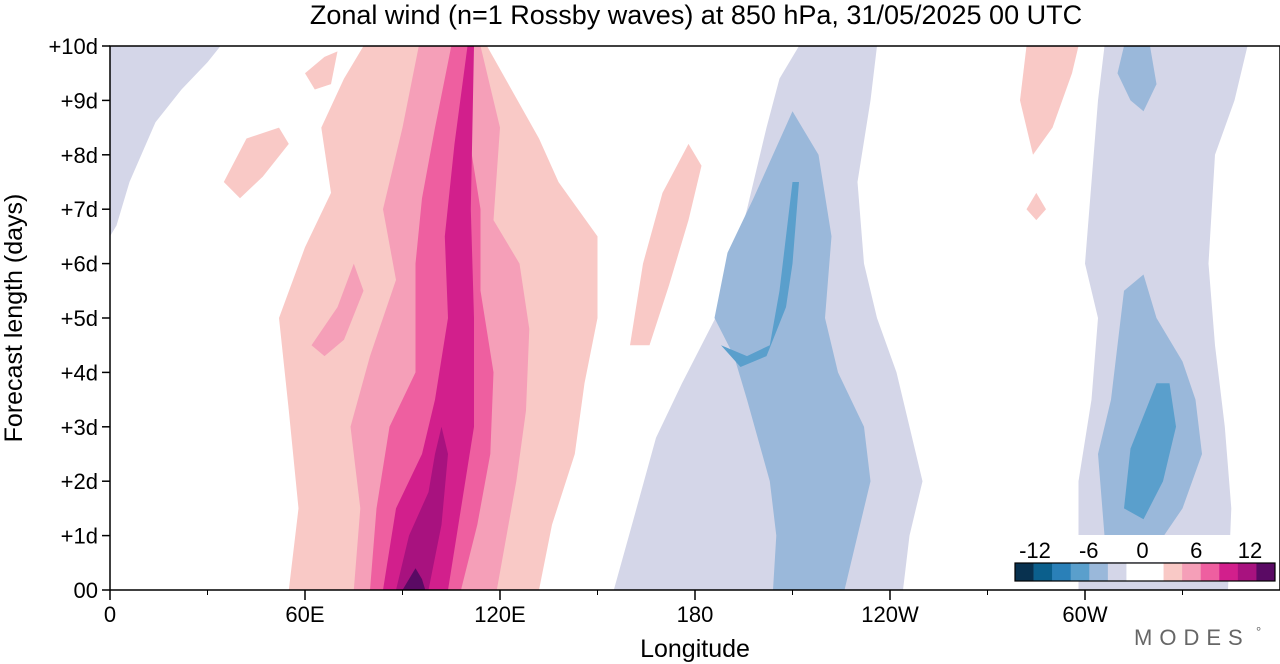 This screenshot has width=1280, height=664. Describe the element at coordinates (890, 614) in the screenshot. I see `x-tick-label: 120W` at that location.